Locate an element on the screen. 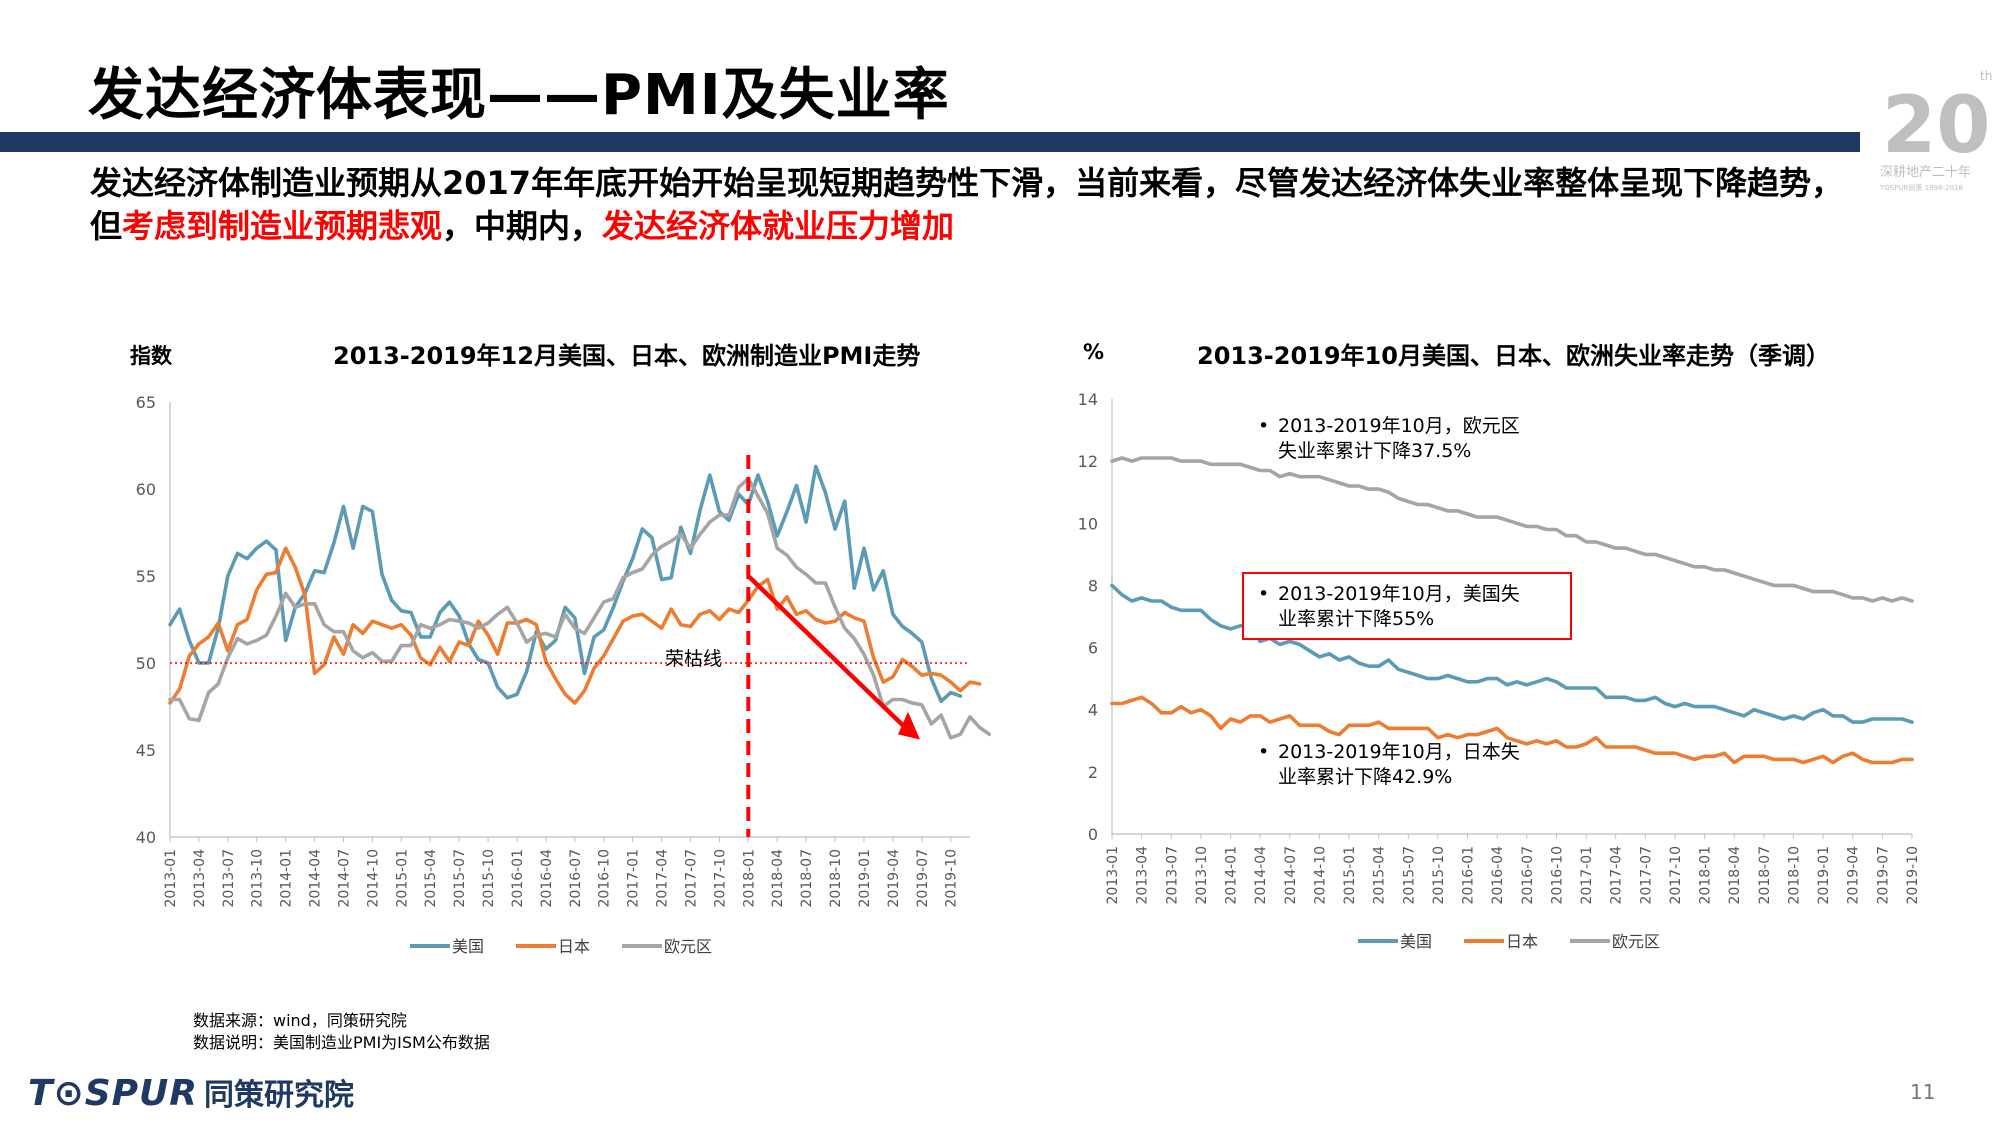 This screenshot has width=2000, height=1125. unemployment-chart-title: 2013-2019年10月美国、日本、欧洲失业率走势（季调） is located at coordinates (1513, 356).